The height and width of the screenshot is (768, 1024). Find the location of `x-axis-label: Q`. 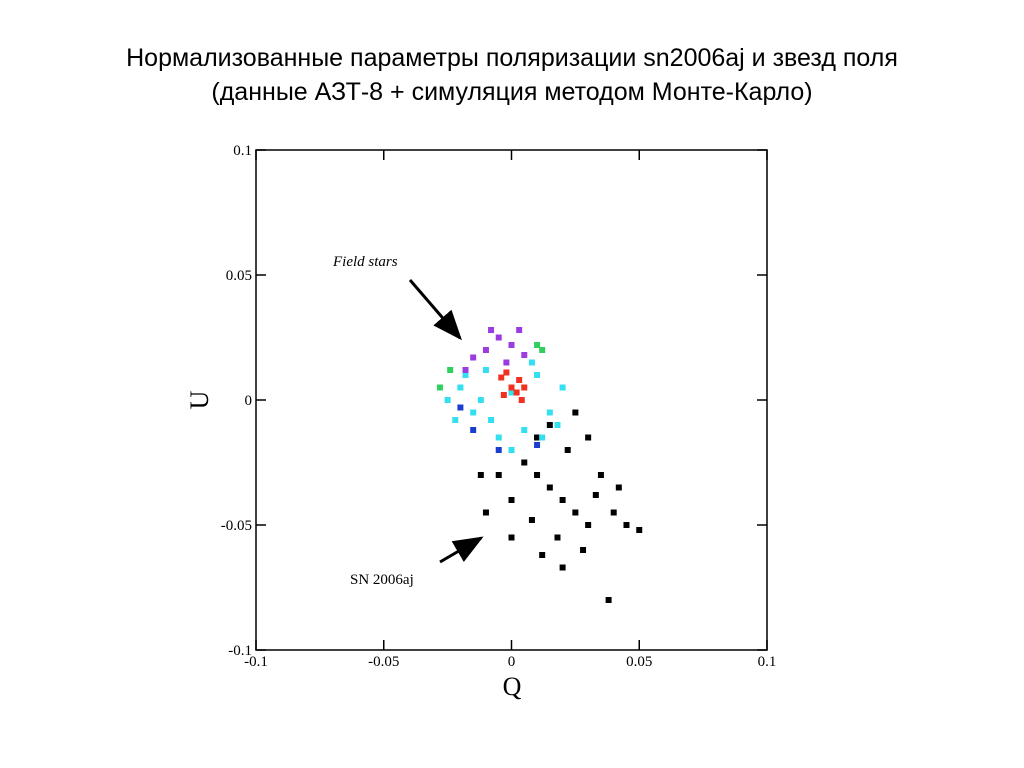

x-axis-label: Q is located at coordinates (512, 686).